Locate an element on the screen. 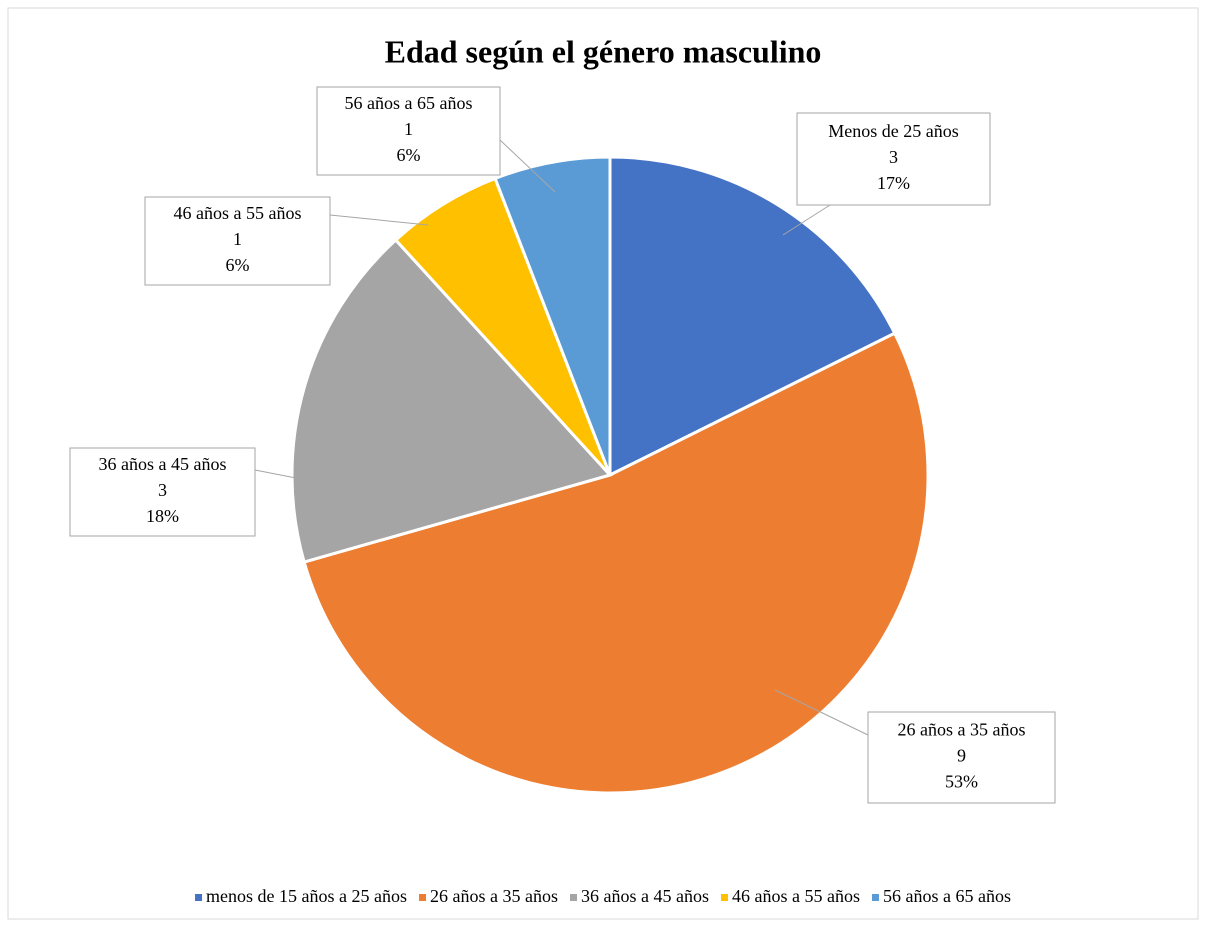 The height and width of the screenshot is (927, 1206). data-label-percent: 18% is located at coordinates (162, 516).